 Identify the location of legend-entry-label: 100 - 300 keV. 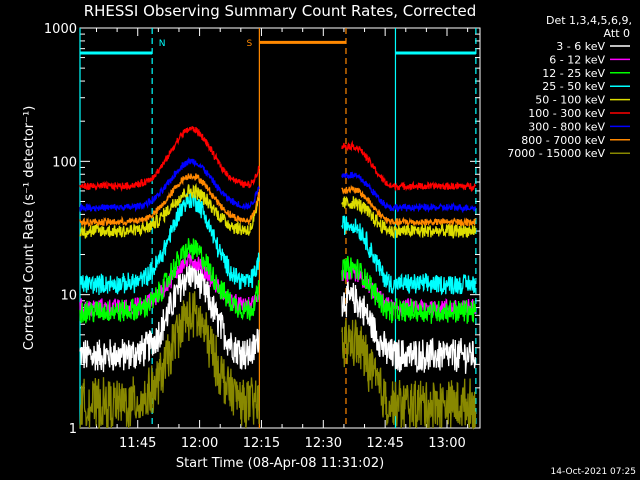
(566, 113).